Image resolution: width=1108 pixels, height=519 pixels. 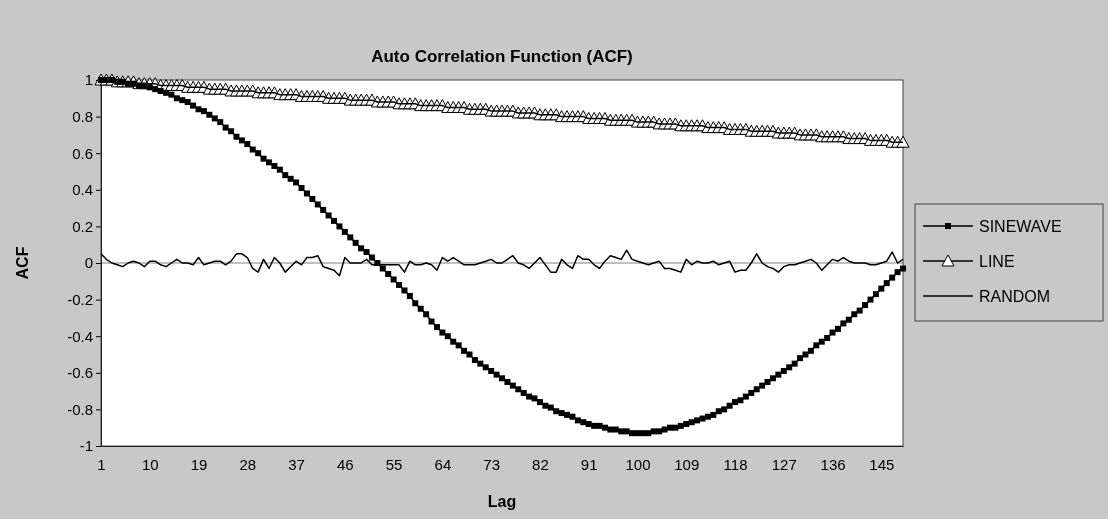 What do you see at coordinates (88, 80) in the screenshot?
I see `y-tick-label: 1` at bounding box center [88, 80].